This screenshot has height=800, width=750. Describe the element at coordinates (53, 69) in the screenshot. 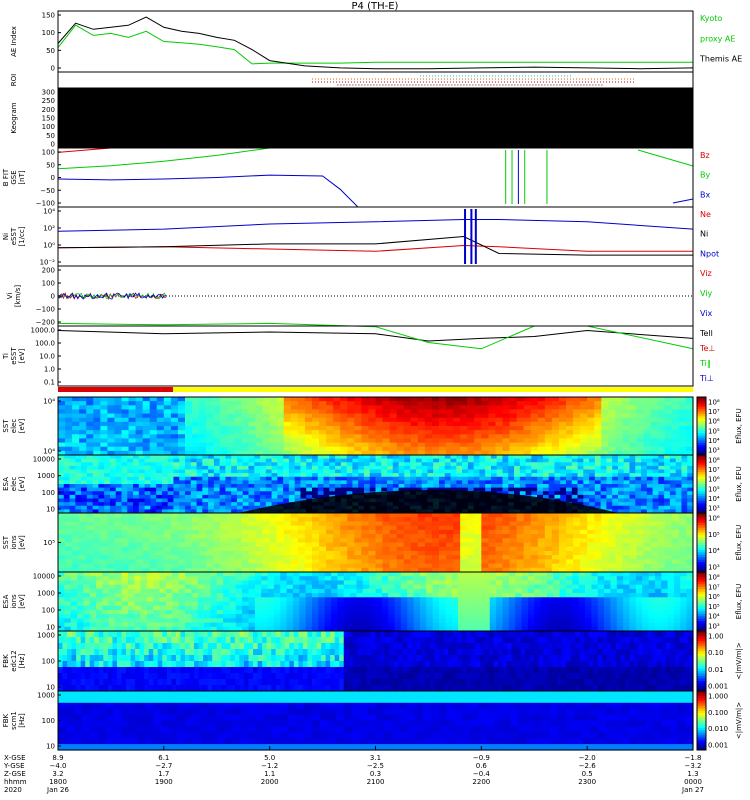

I see `ytick-ae-3: 0` at that location.